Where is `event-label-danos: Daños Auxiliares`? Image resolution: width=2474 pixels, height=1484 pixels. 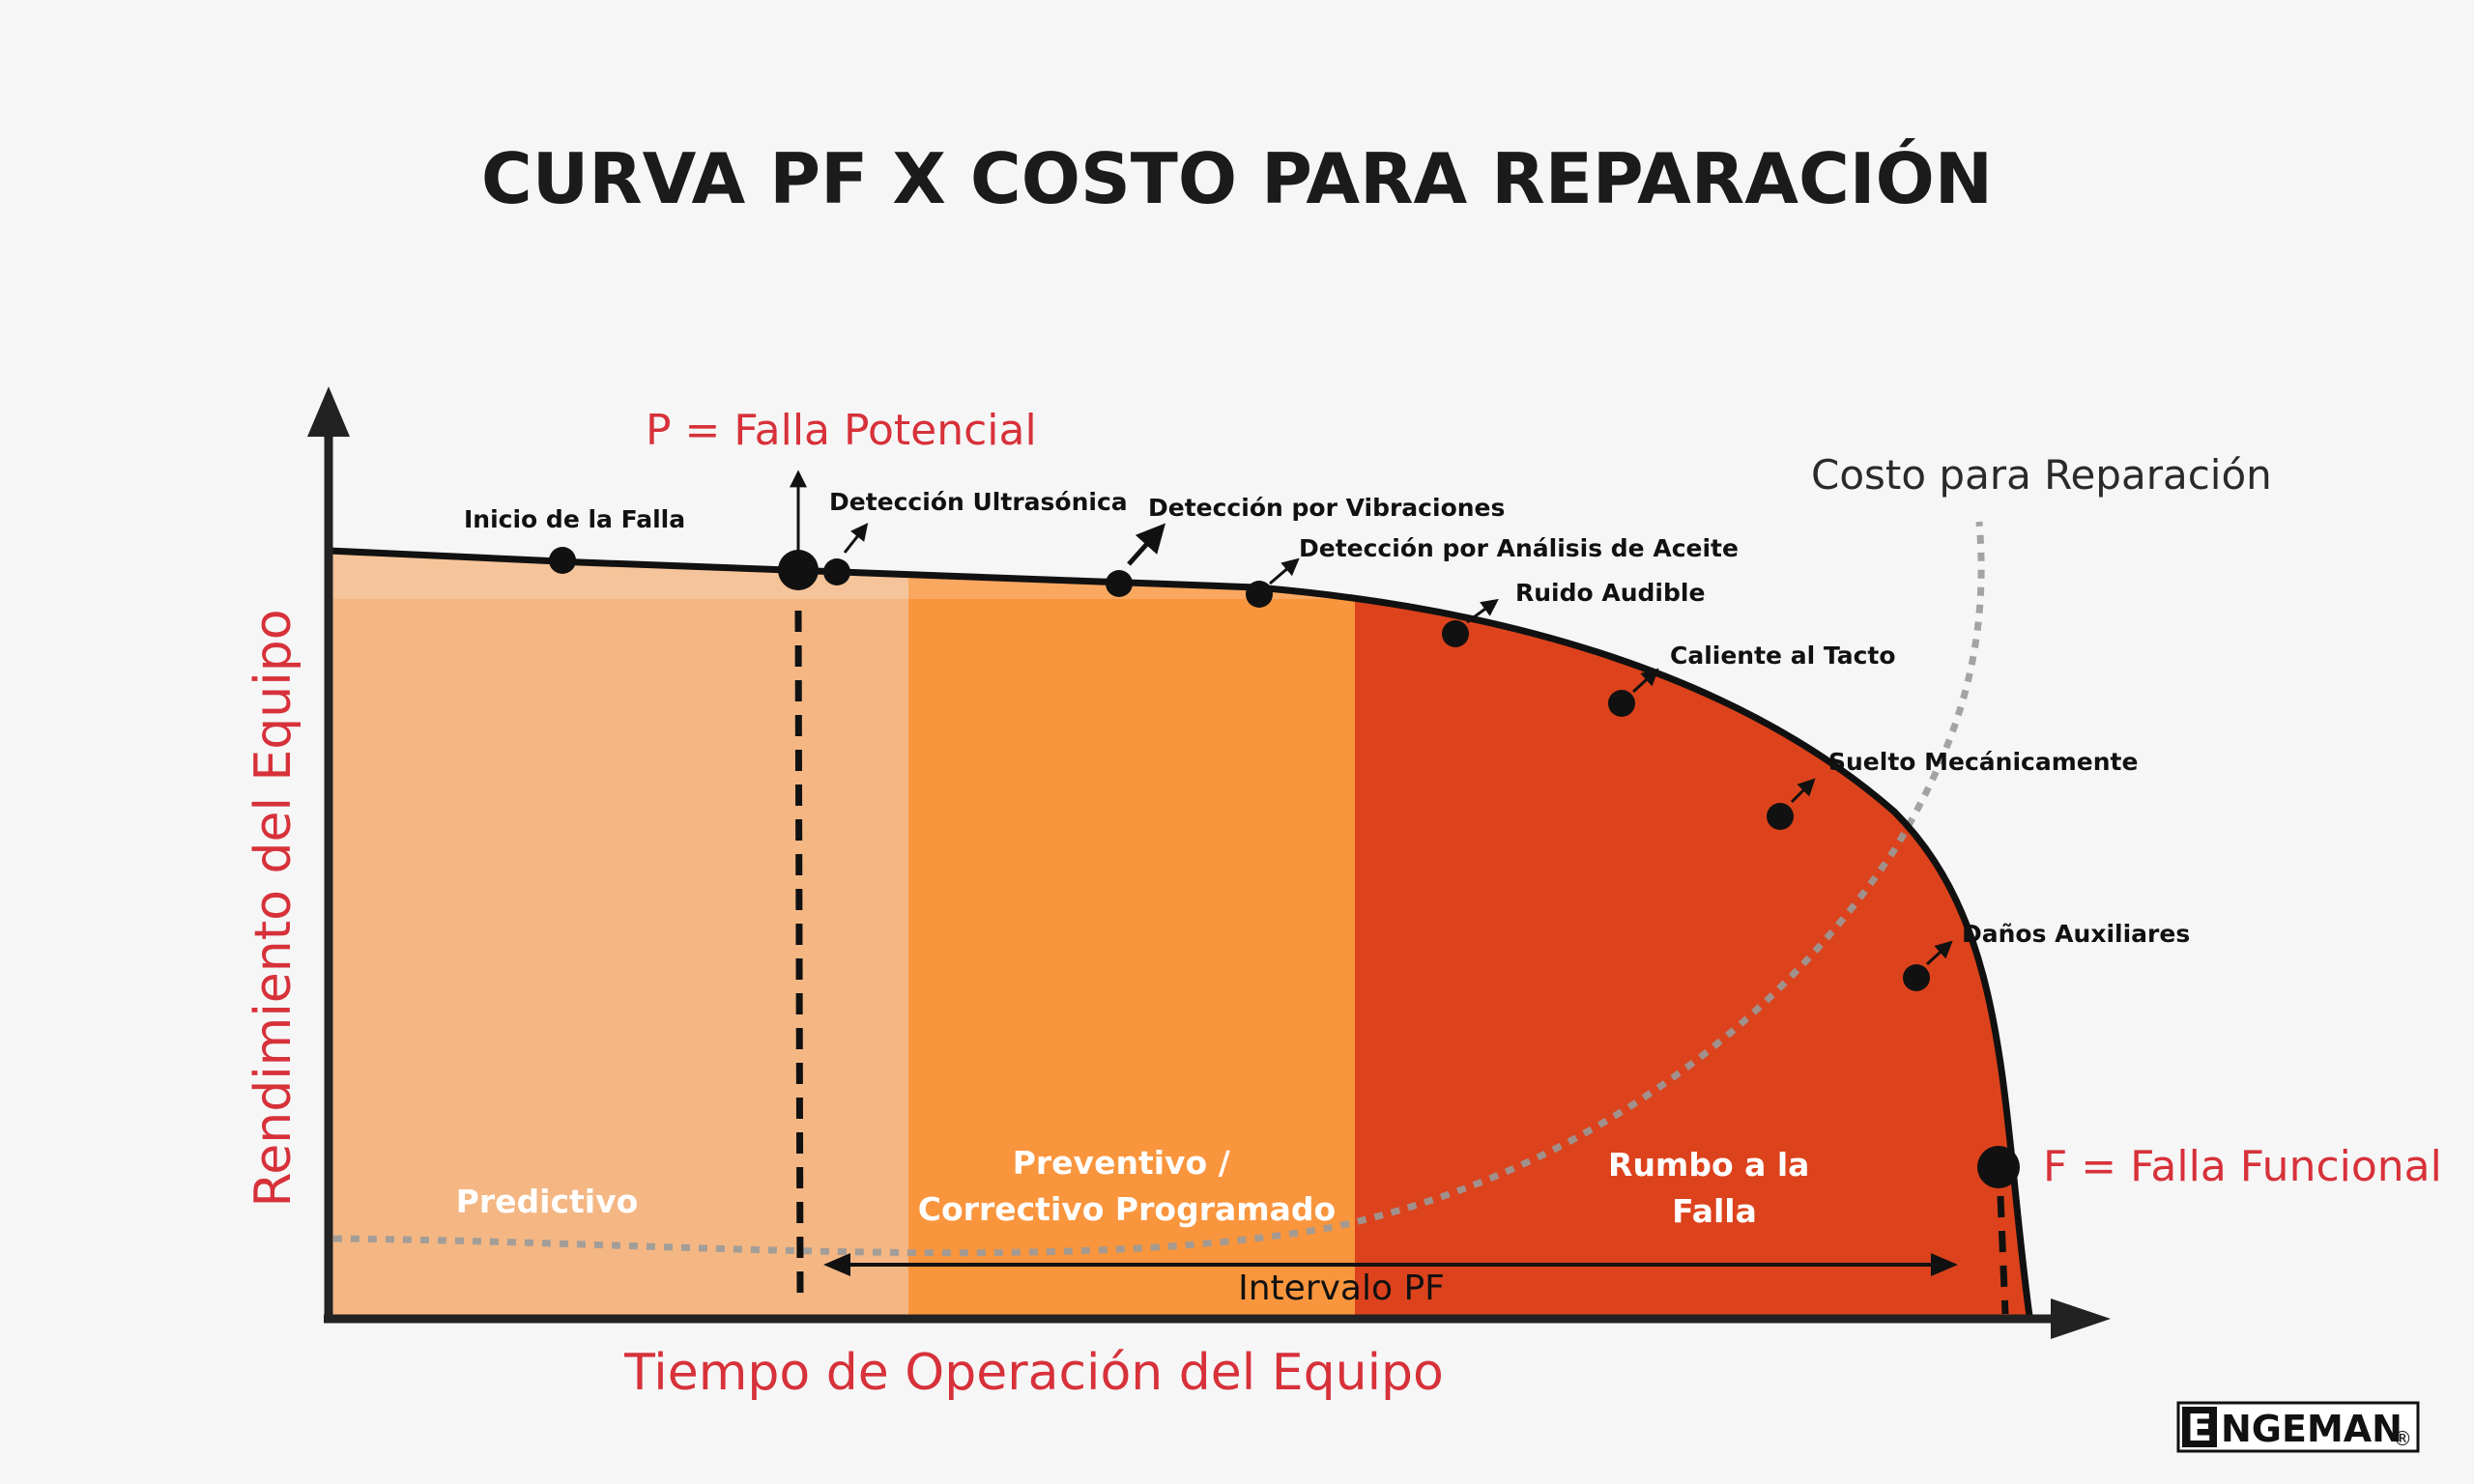
event-label-danos: Daños Auxiliares is located at coordinates (2076, 934).